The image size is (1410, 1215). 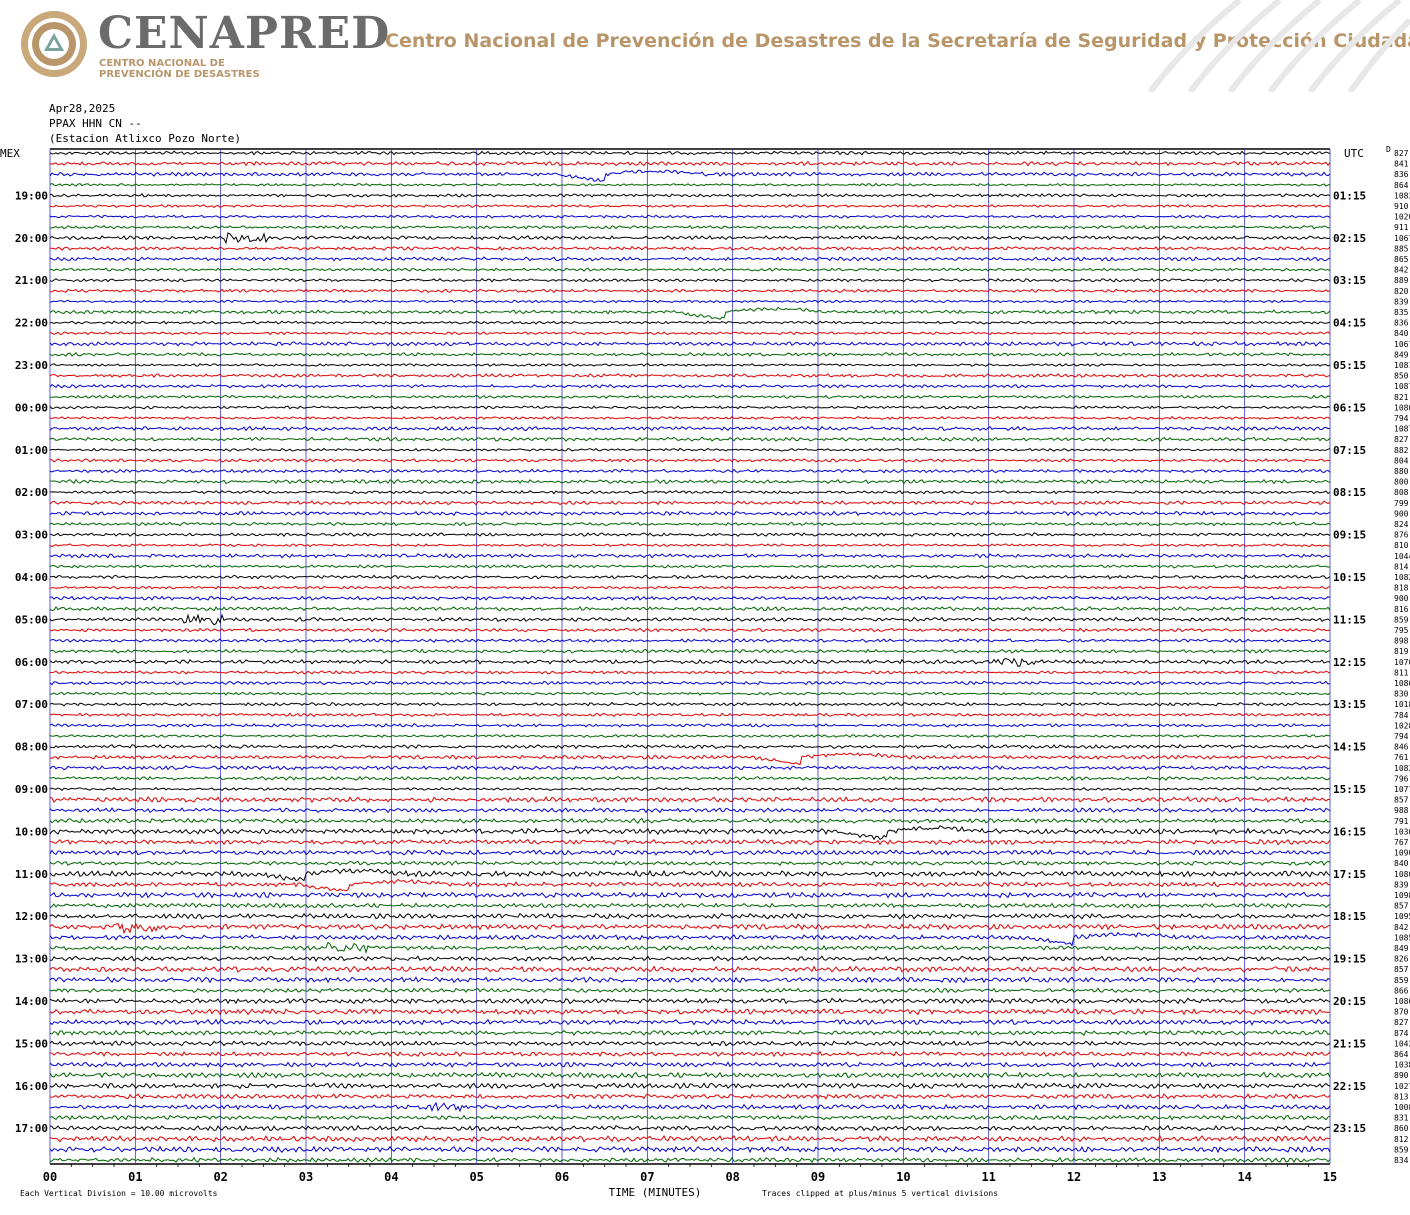 What do you see at coordinates (1401, 842) in the screenshot?
I see `trace-count-label: 767` at bounding box center [1401, 842].